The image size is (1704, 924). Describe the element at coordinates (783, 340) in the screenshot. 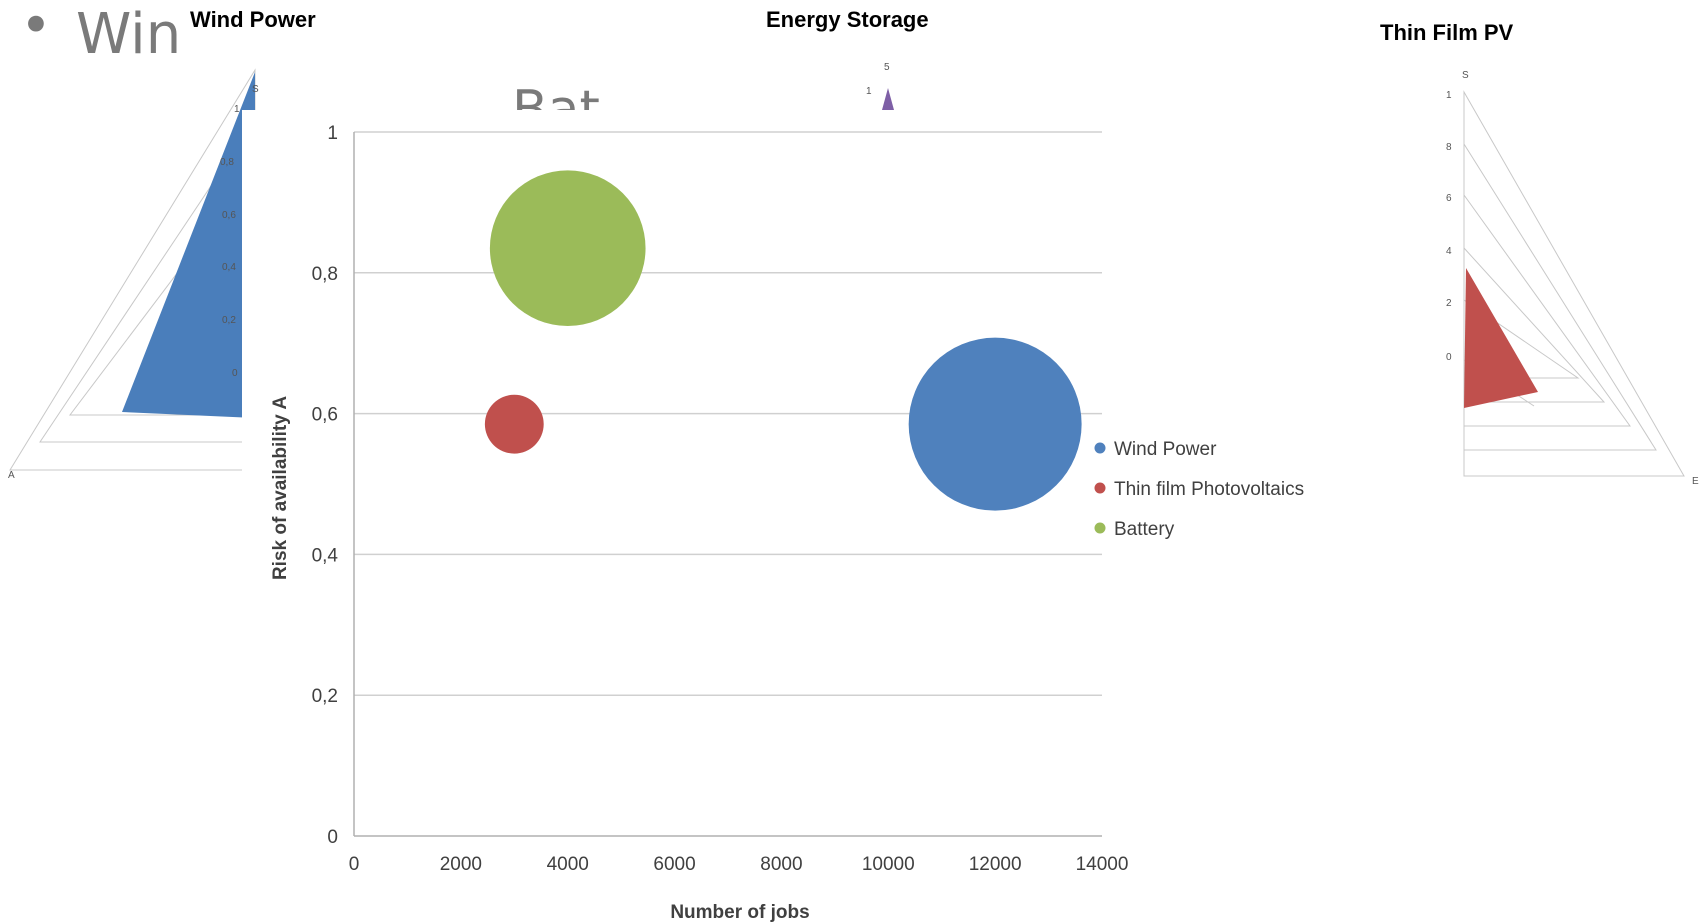

I see `bubbles` at that location.